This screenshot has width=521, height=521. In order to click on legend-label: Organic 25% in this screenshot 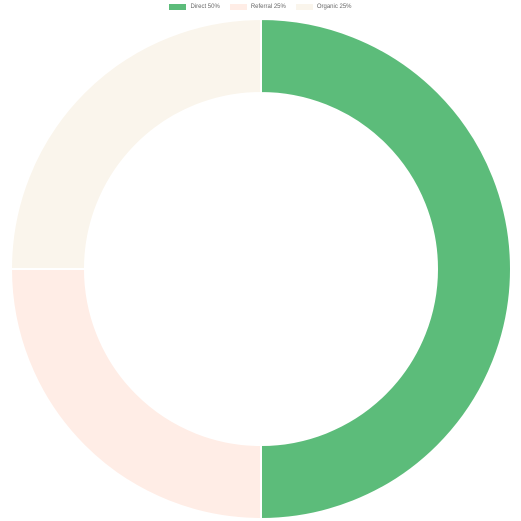, I will do `click(334, 7)`.